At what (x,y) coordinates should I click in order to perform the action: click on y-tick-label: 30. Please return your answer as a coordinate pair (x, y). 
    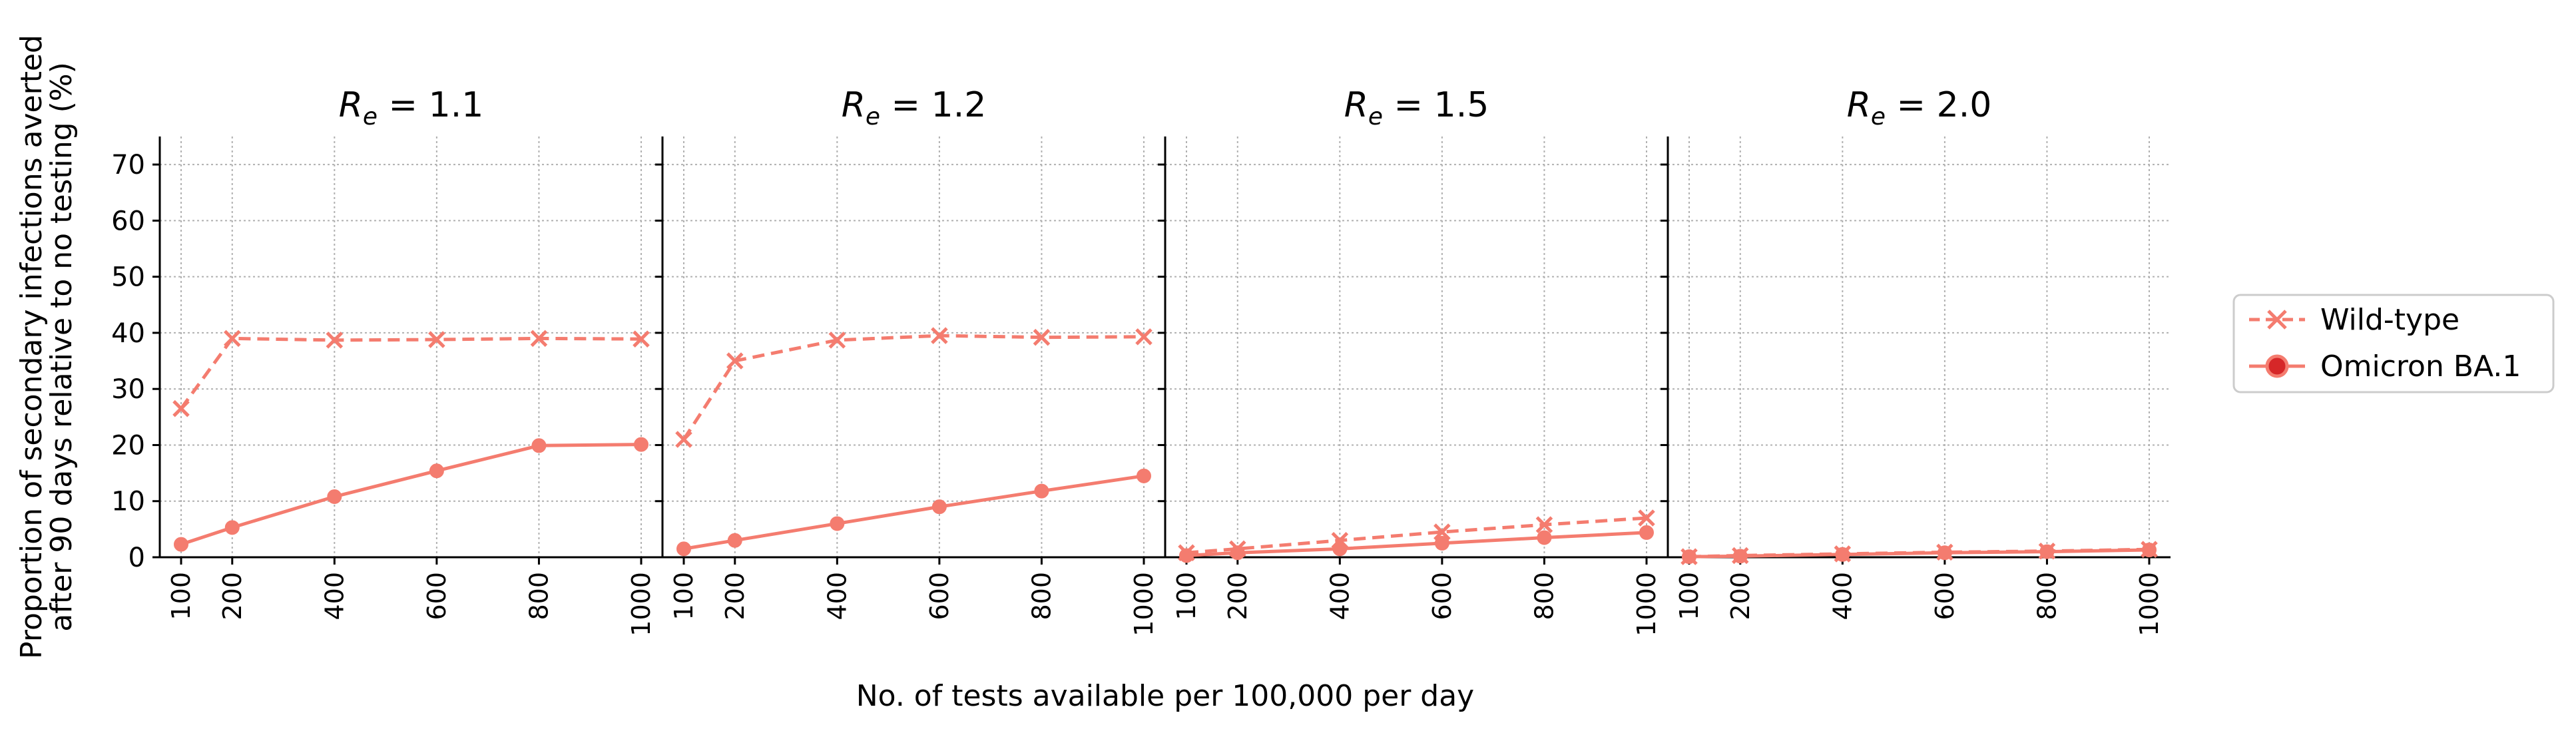
    Looking at the image, I should click on (128, 389).